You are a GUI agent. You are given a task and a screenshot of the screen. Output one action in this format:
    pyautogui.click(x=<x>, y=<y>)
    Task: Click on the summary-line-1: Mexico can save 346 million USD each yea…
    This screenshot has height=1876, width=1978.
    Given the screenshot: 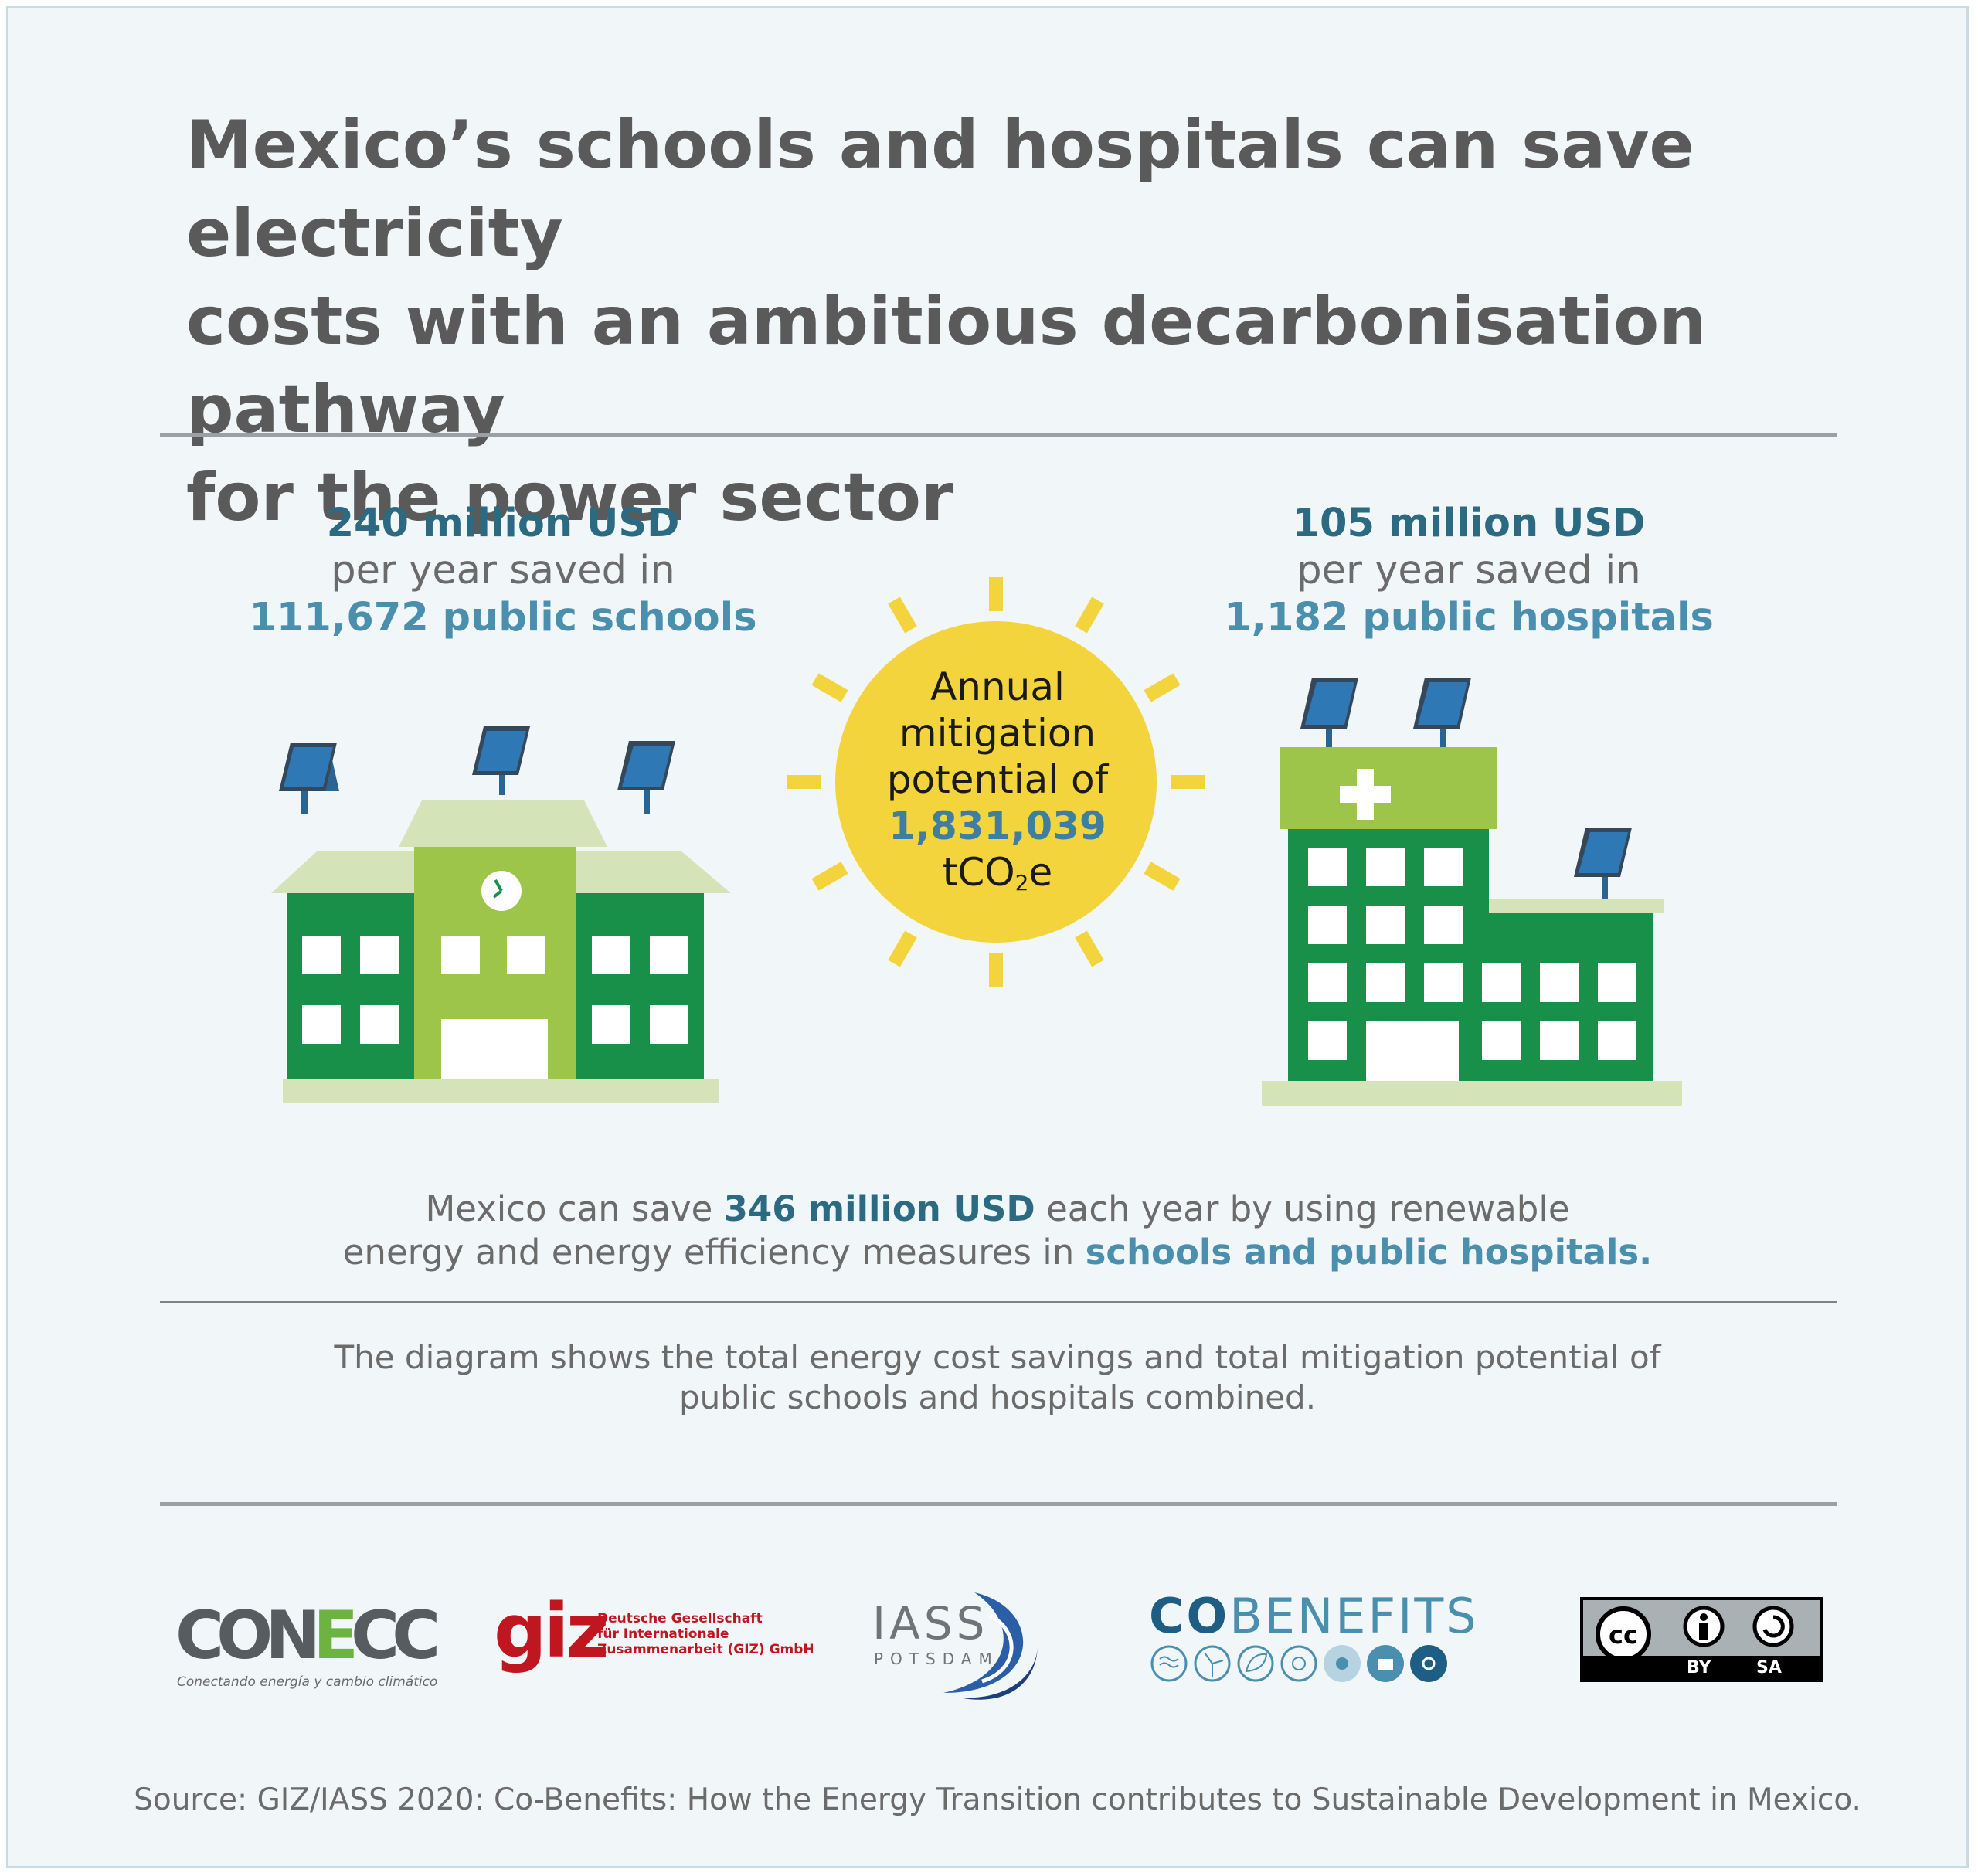 What is the action you would take?
    pyautogui.click(x=997, y=1209)
    